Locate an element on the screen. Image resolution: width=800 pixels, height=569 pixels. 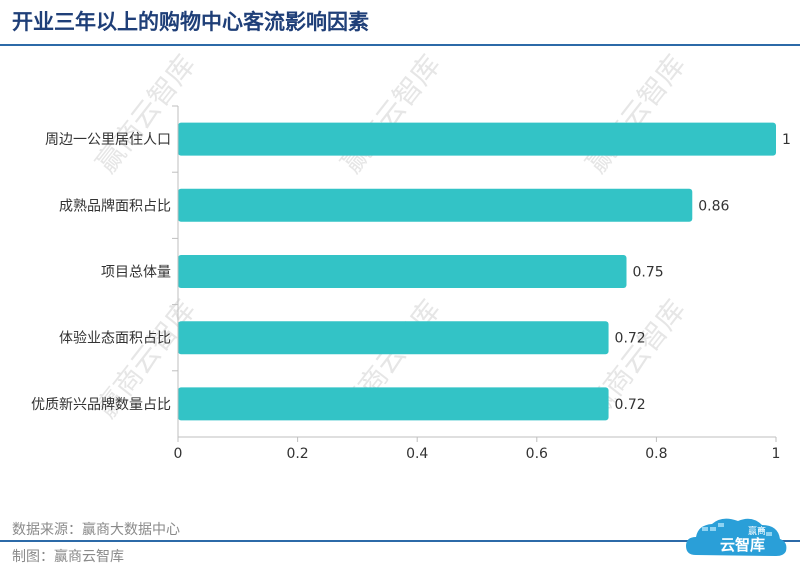
logo-main-text: 云智库 is located at coordinates (742, 545).